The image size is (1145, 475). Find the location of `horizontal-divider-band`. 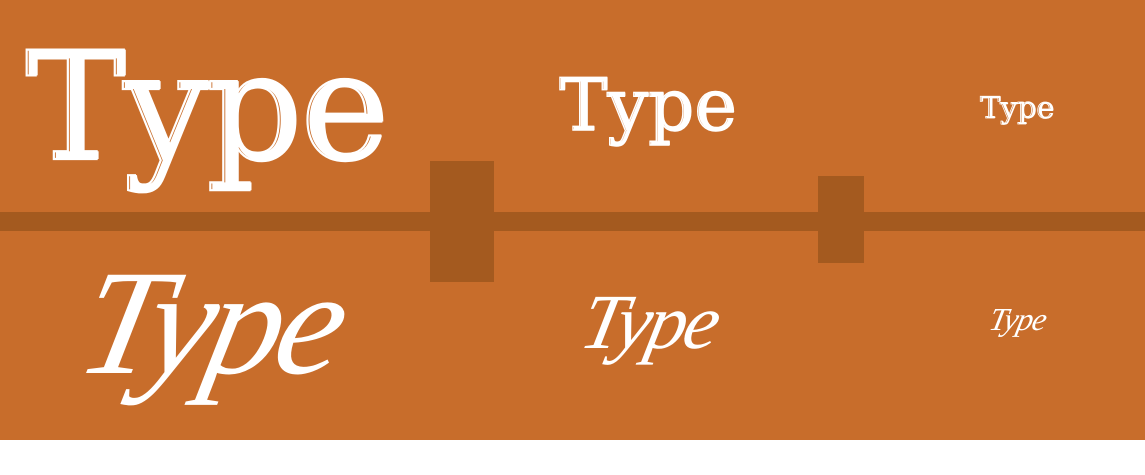

horizontal-divider-band is located at coordinates (572, 221).